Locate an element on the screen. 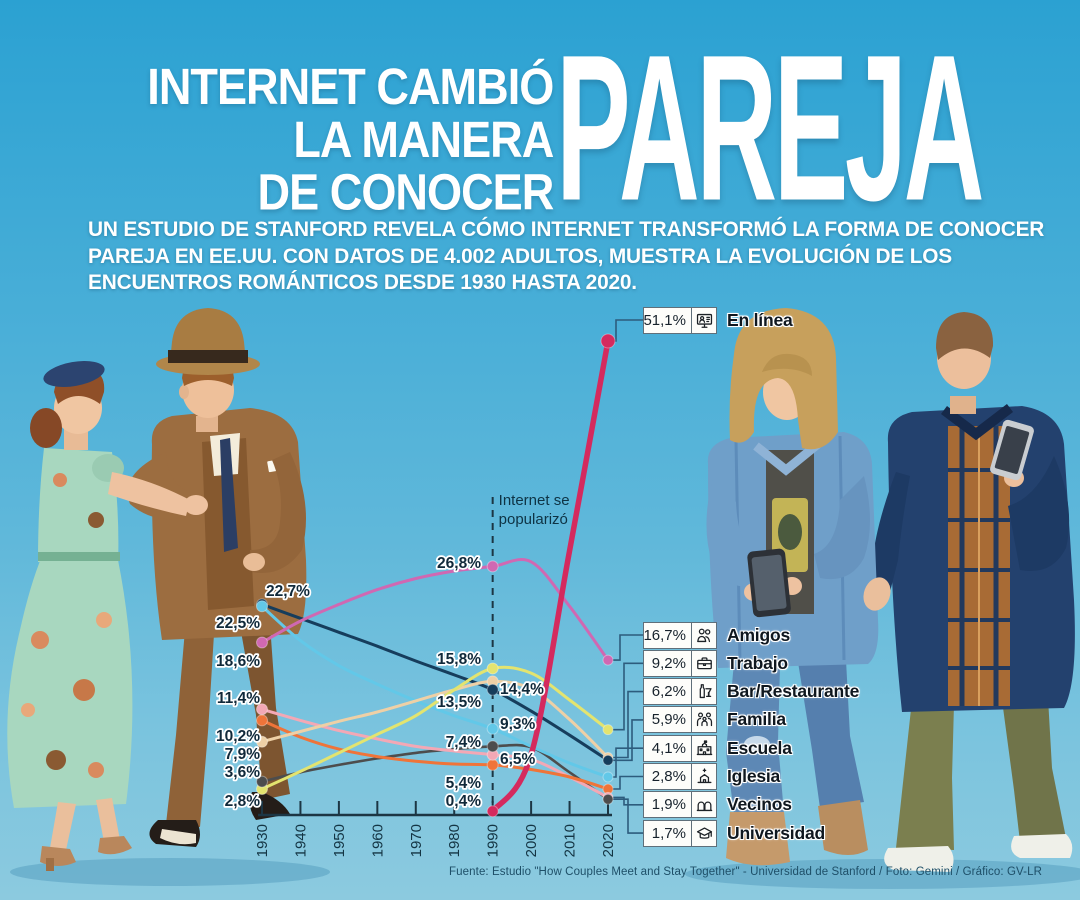 This screenshot has height=900, width=1080. x-tick-label: 1950 is located at coordinates (339, 840).